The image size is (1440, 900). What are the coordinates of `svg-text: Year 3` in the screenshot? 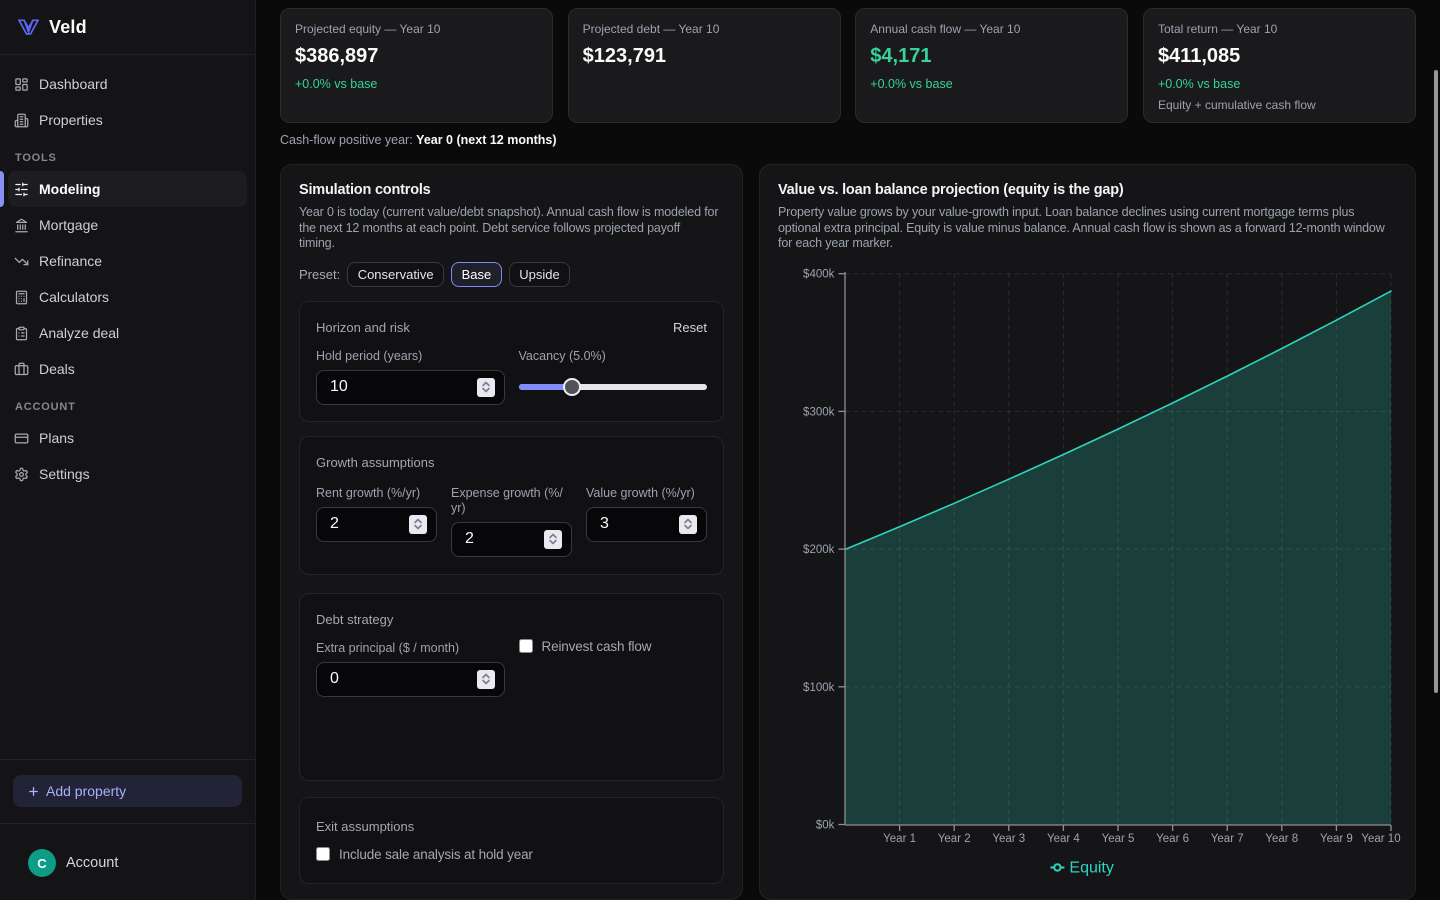 It's located at (1008, 839).